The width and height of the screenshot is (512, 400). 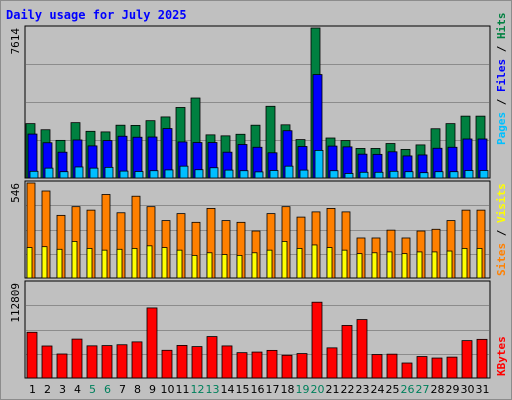 I want to click on x-tick-label-17: 17, so click(x=273, y=389).